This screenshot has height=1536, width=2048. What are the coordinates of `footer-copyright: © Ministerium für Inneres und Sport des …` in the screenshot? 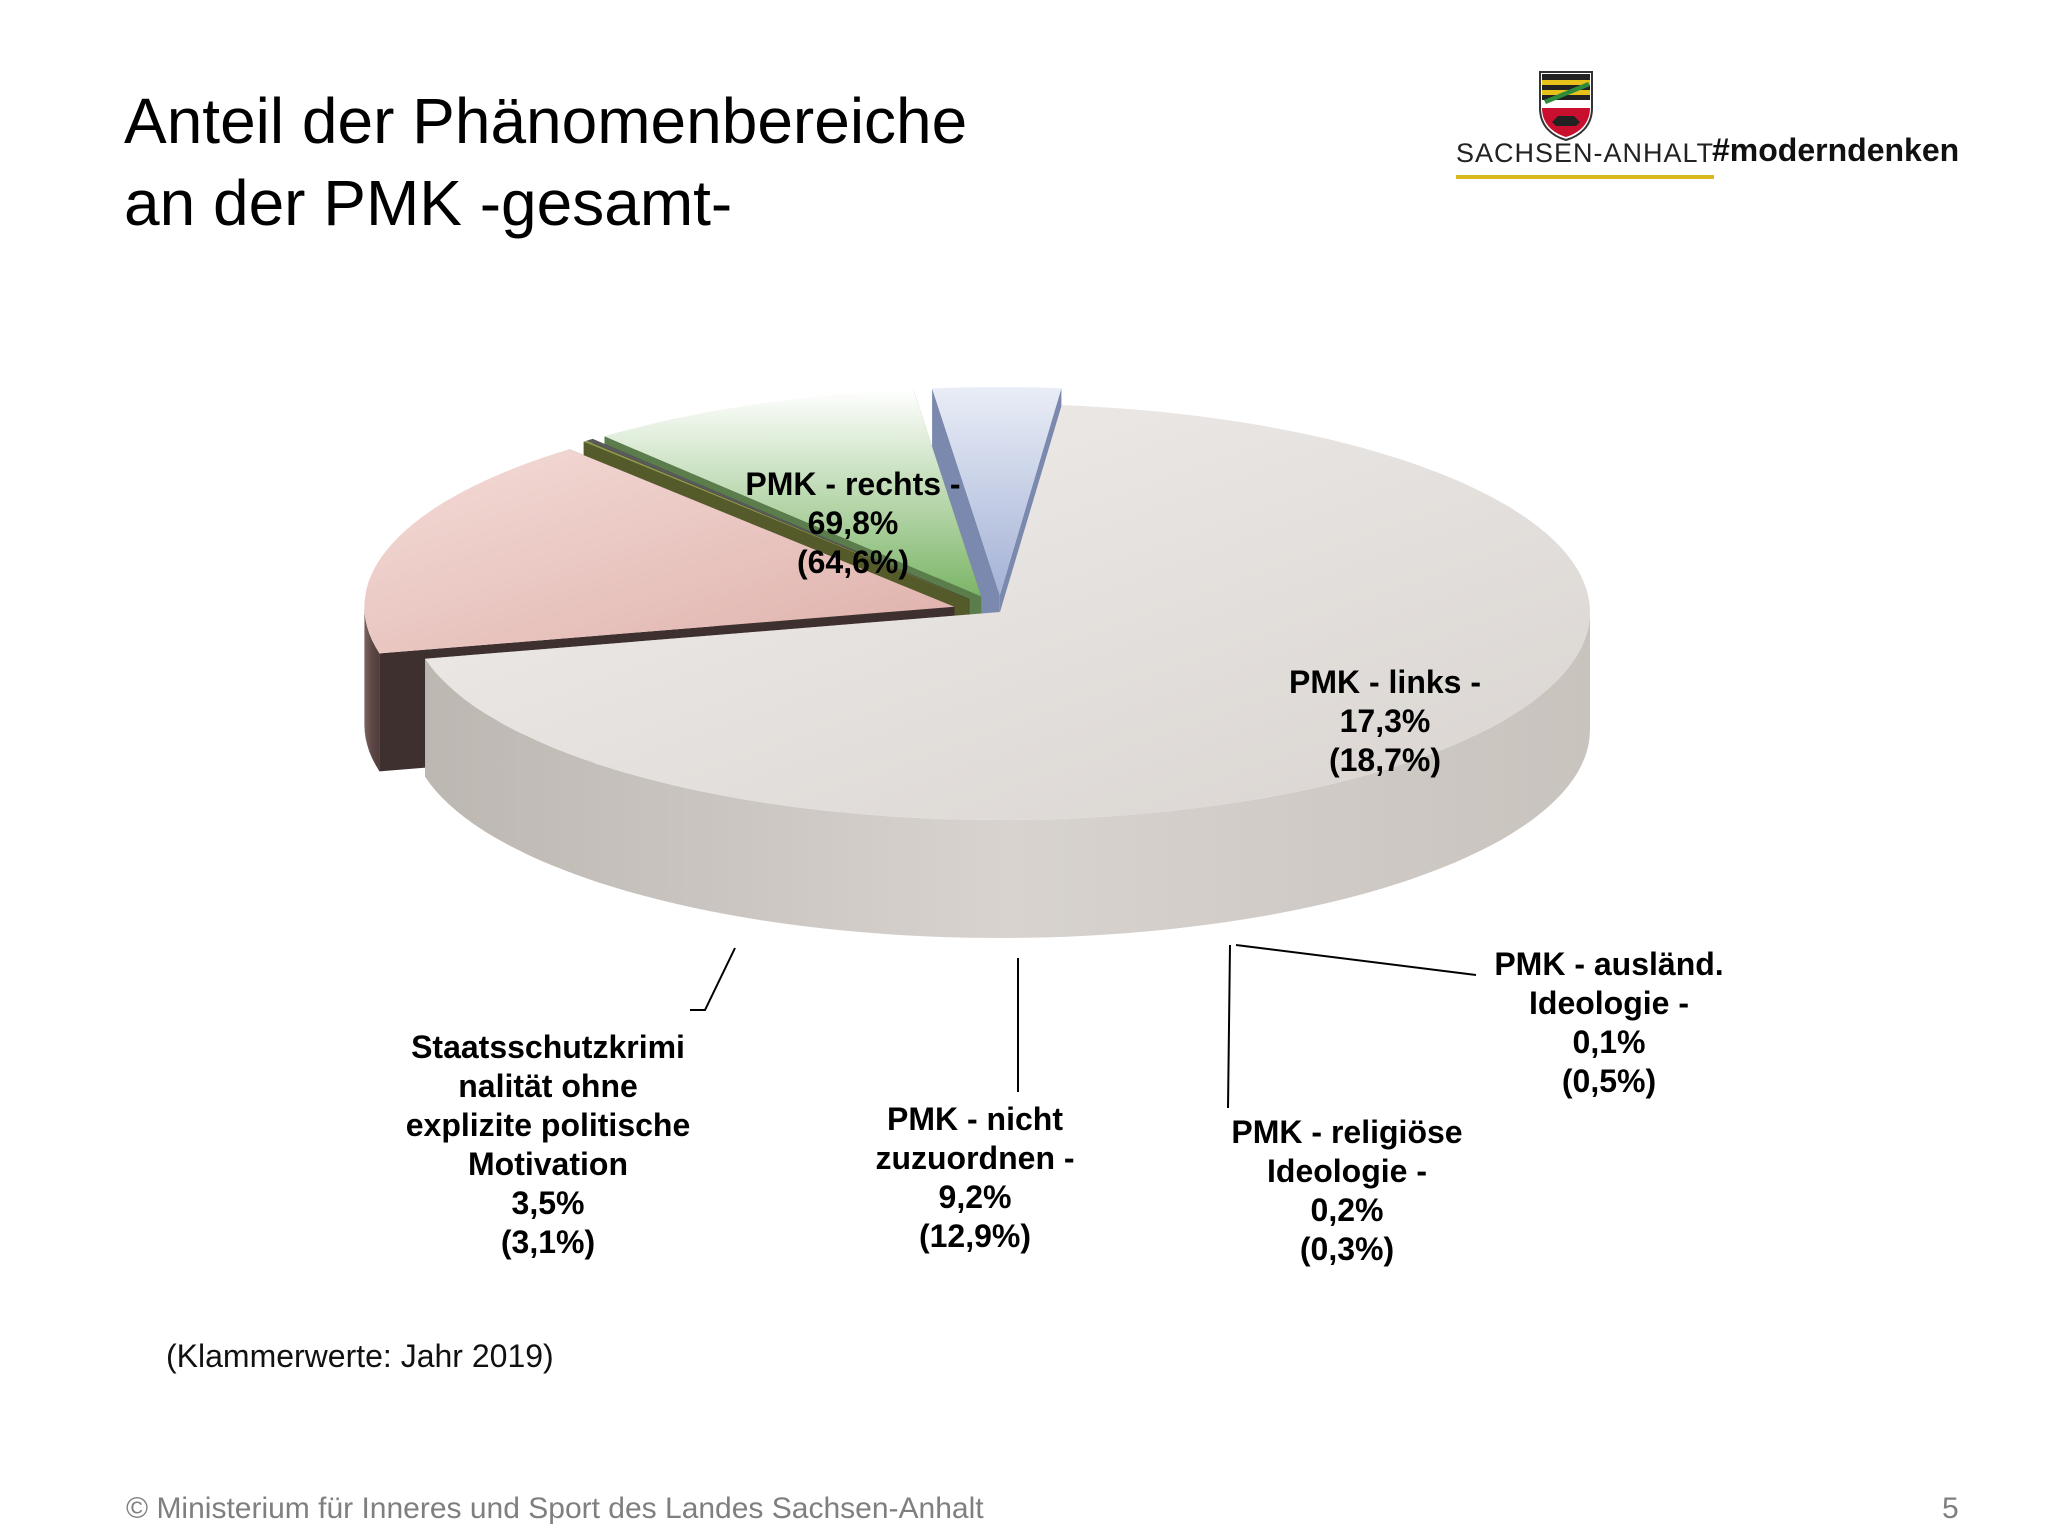 It's located at (555, 1508).